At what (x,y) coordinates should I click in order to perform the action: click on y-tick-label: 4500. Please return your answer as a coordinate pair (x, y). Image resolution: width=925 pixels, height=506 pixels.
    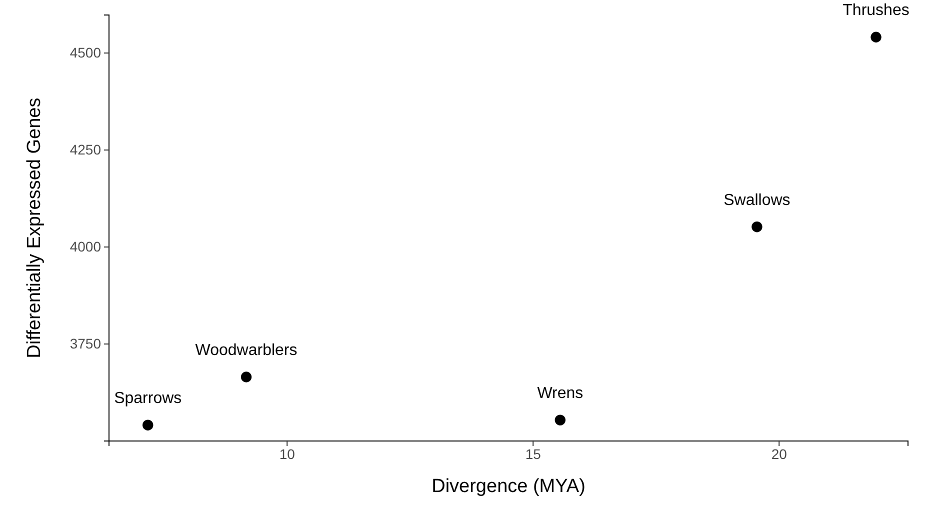
    Looking at the image, I should click on (86, 52).